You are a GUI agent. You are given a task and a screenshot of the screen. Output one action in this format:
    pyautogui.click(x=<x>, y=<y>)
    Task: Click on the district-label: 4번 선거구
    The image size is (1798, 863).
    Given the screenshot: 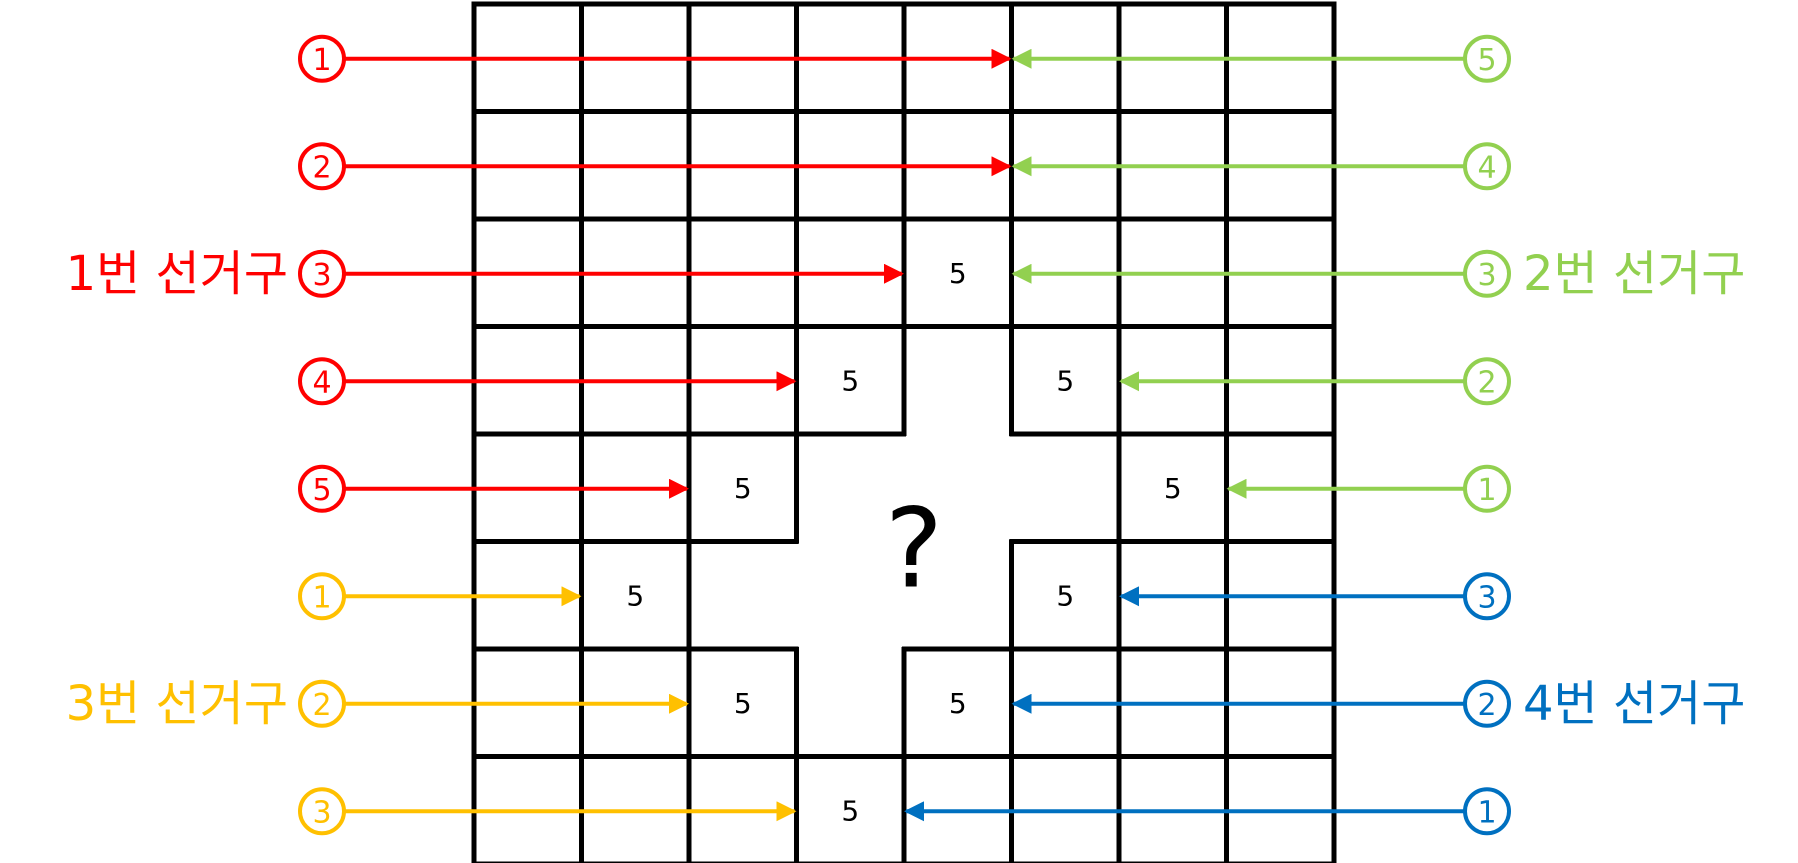 What is the action you would take?
    pyautogui.click(x=1634, y=704)
    